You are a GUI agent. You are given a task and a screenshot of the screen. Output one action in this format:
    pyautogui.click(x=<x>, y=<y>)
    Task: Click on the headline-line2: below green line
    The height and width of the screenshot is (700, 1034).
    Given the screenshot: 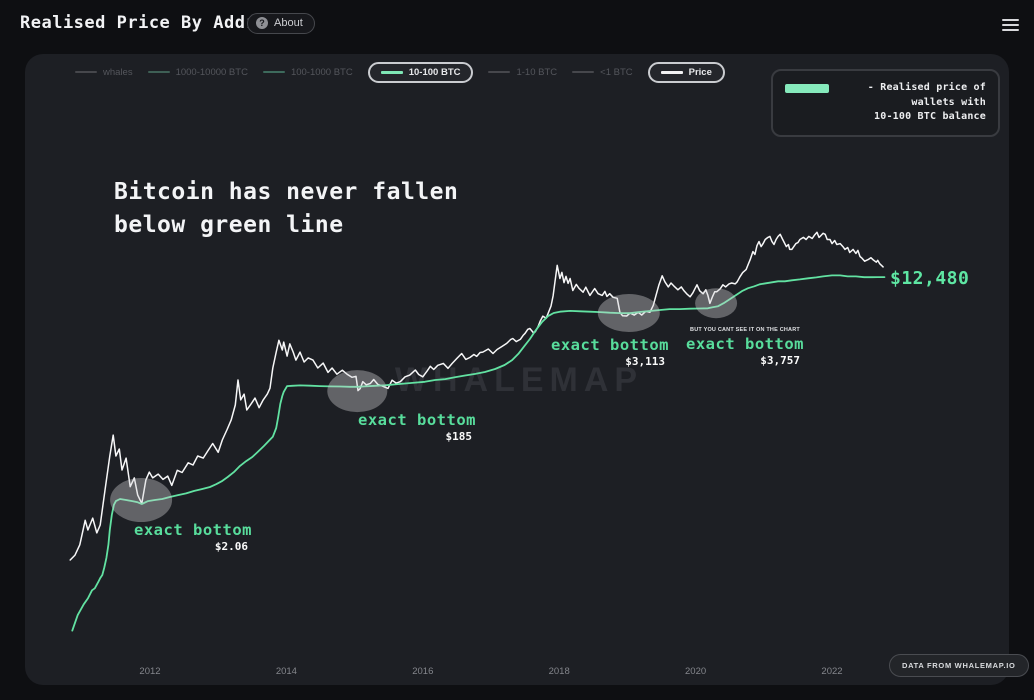 What is the action you would take?
    pyautogui.click(x=229, y=225)
    